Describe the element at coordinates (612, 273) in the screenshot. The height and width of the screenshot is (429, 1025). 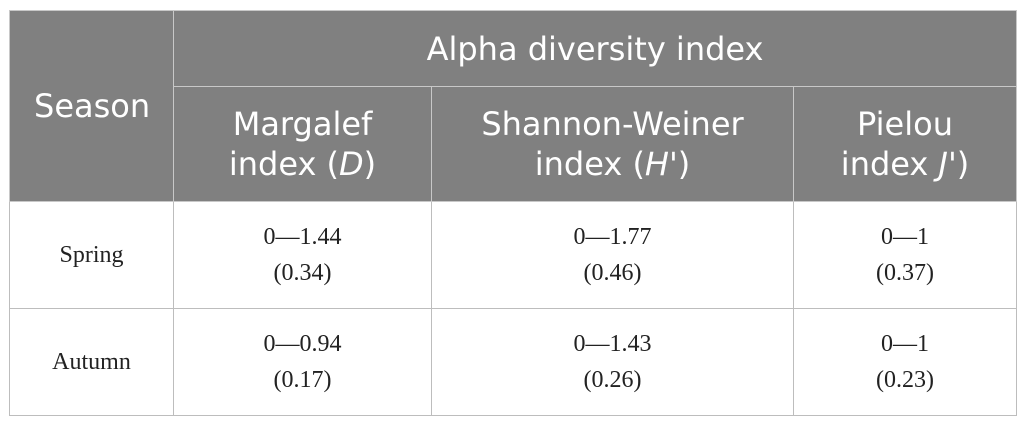
I see `mean-value: (0.46)` at that location.